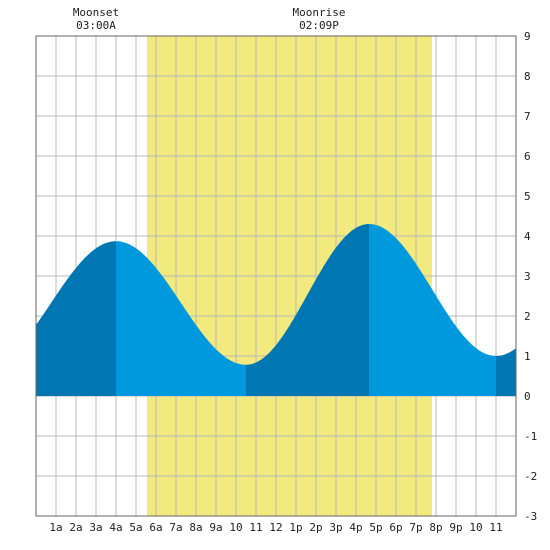 The height and width of the screenshot is (550, 550). I want to click on y-tick-label: 9, so click(527, 36).